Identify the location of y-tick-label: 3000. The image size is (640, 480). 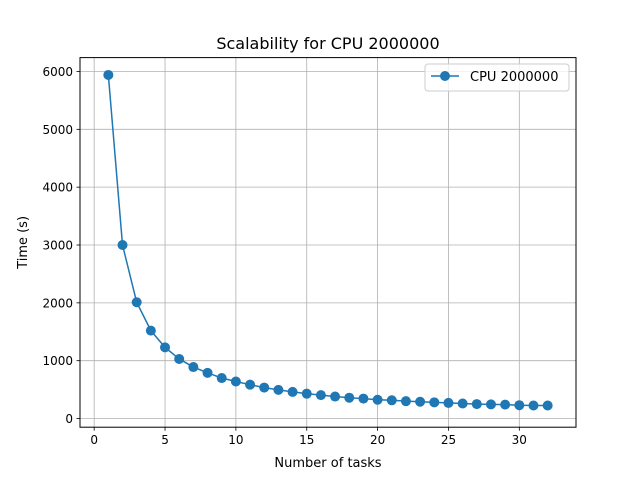
(57, 246).